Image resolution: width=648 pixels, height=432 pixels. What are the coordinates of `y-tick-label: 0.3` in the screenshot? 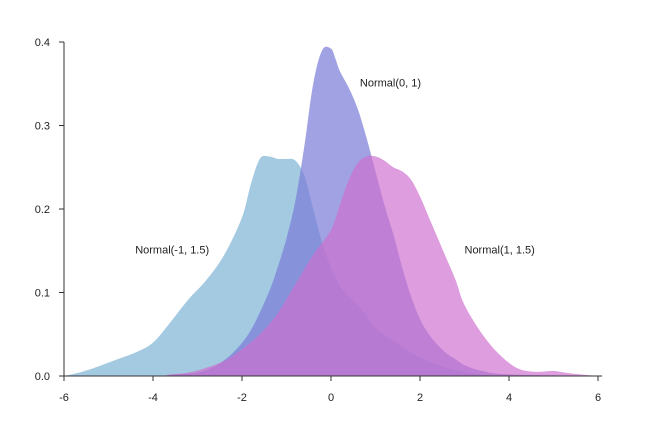 It's located at (42, 127).